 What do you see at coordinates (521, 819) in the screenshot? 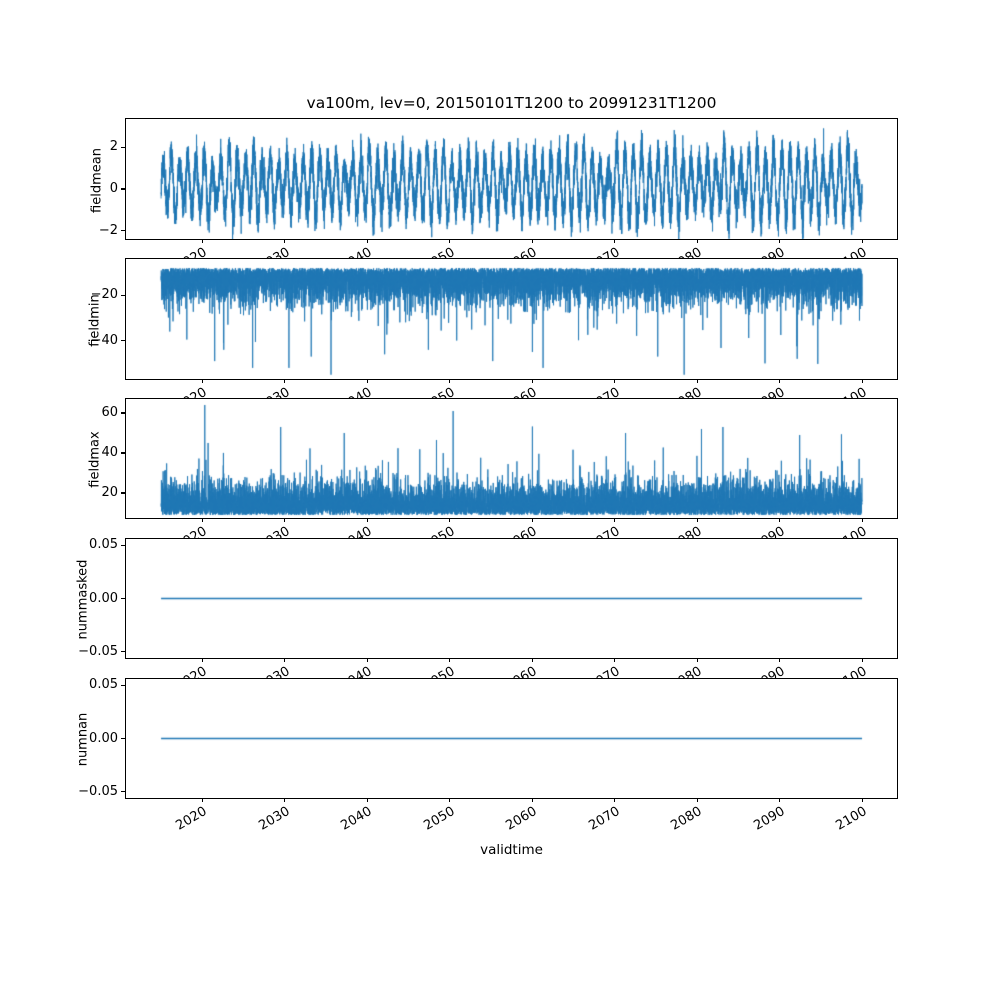
I see `x-tick-label: 2060` at bounding box center [521, 819].